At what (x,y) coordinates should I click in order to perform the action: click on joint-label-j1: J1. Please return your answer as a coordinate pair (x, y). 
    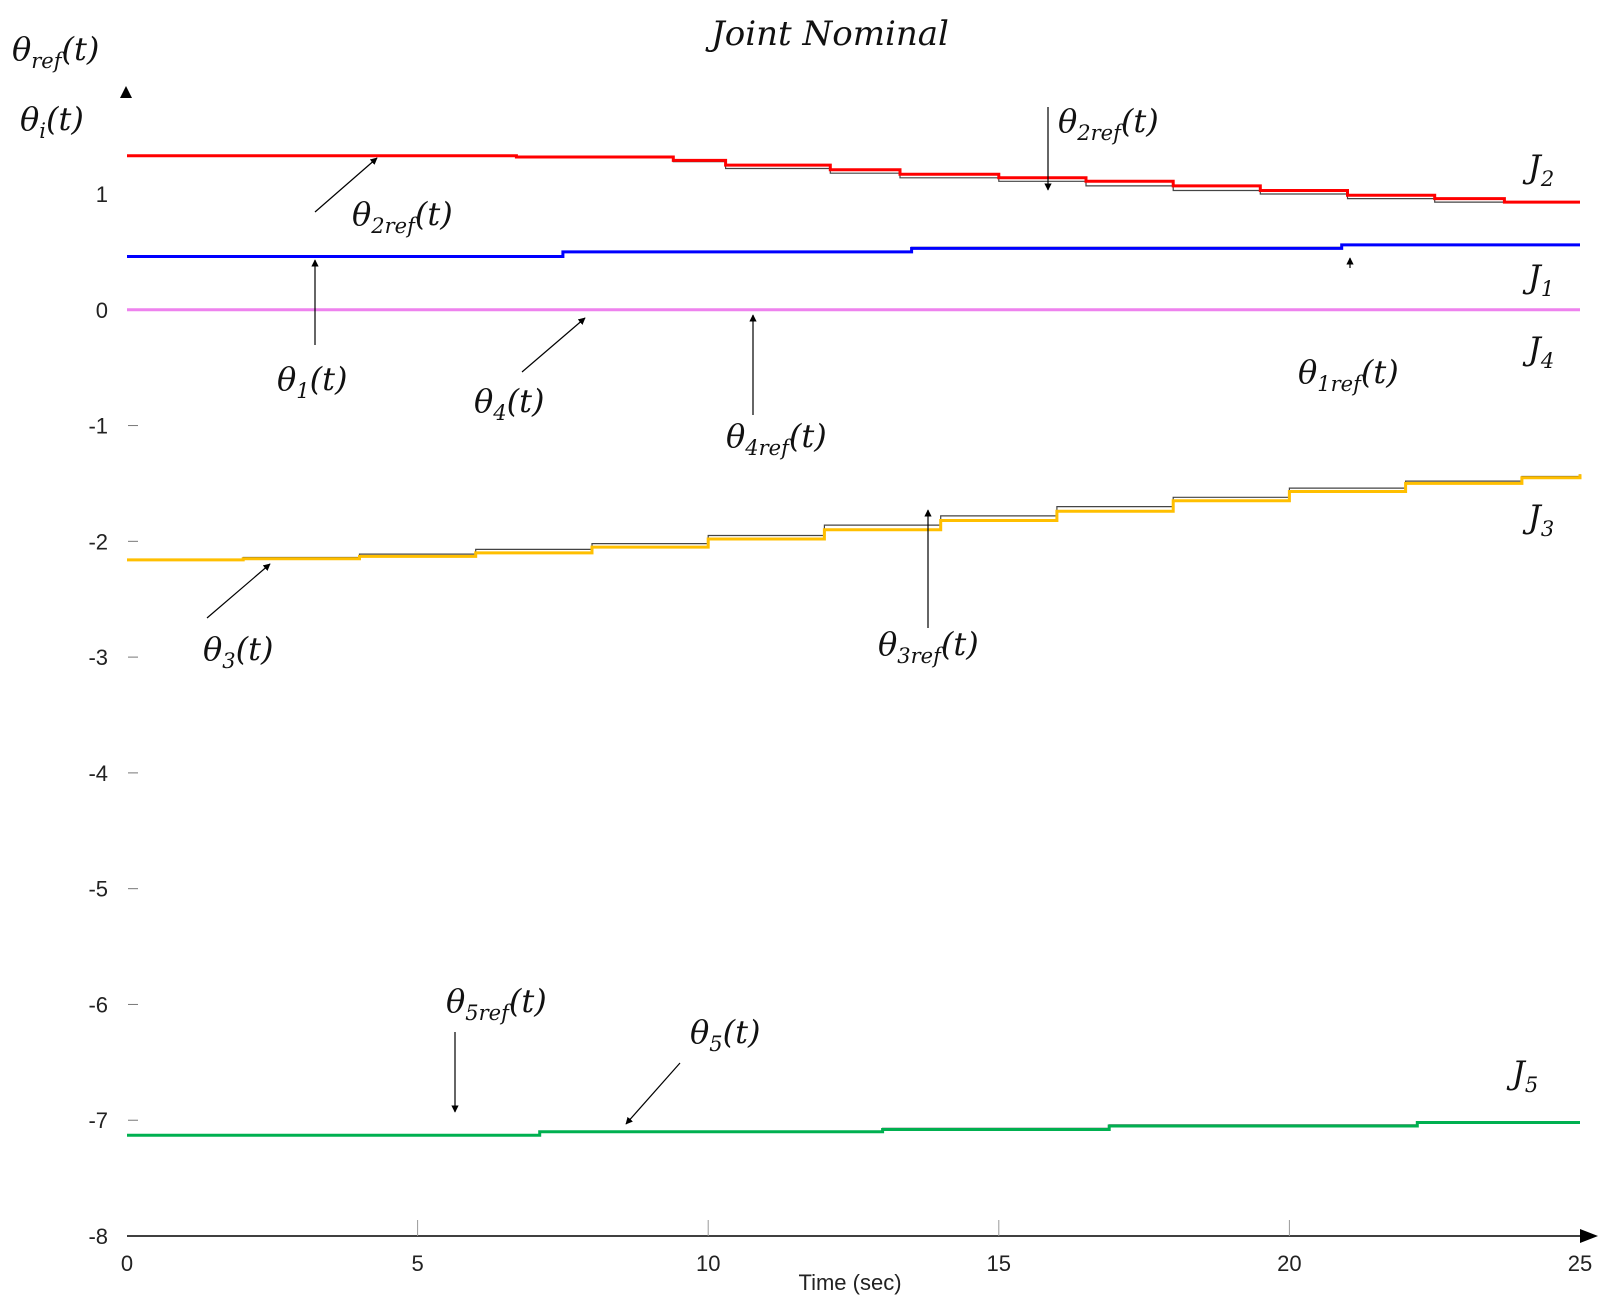
    Looking at the image, I should click on (1538, 279).